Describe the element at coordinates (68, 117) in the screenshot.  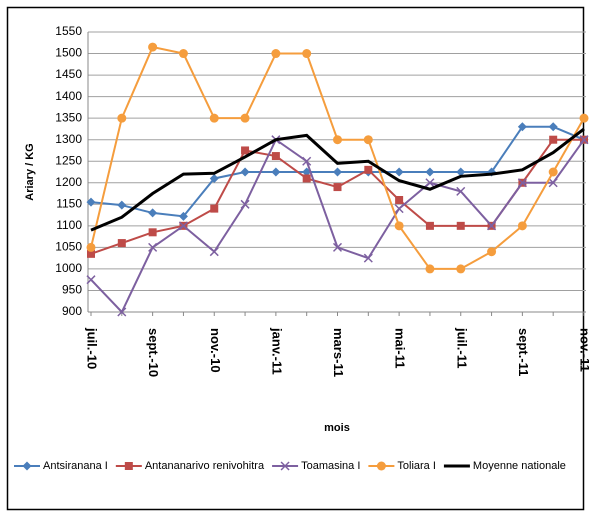
I see `y-tick-label: 1350` at that location.